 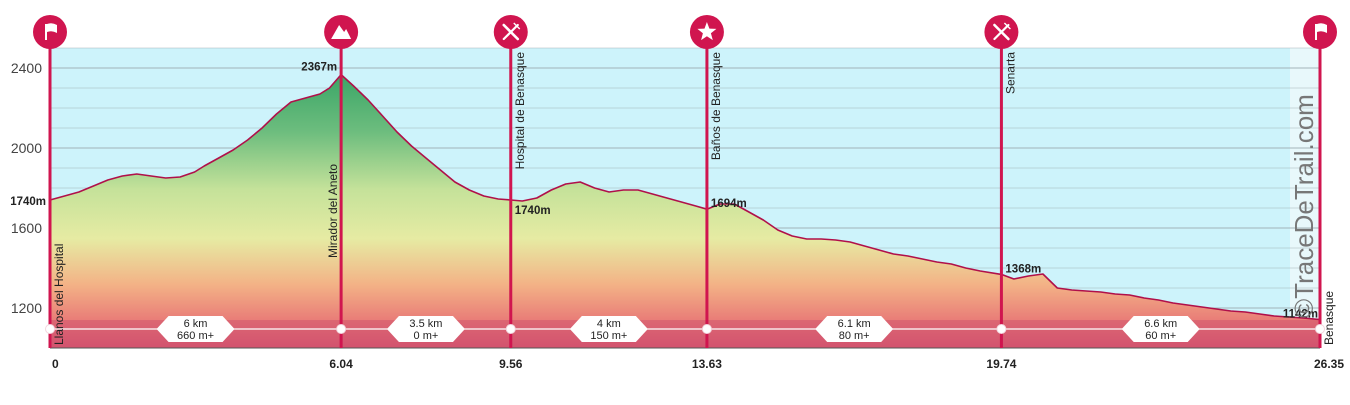 I want to click on waypoint-name: Senarta, so click(x=1010, y=73).